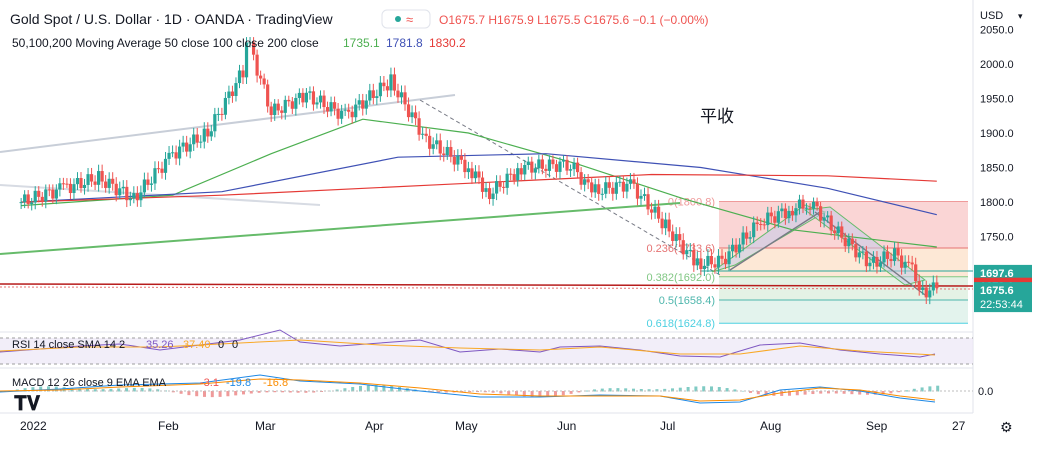 The width and height of the screenshot is (1039, 449). What do you see at coordinates (1006, 427) in the screenshot?
I see `settings-gear-icon: ⚙` at bounding box center [1006, 427].